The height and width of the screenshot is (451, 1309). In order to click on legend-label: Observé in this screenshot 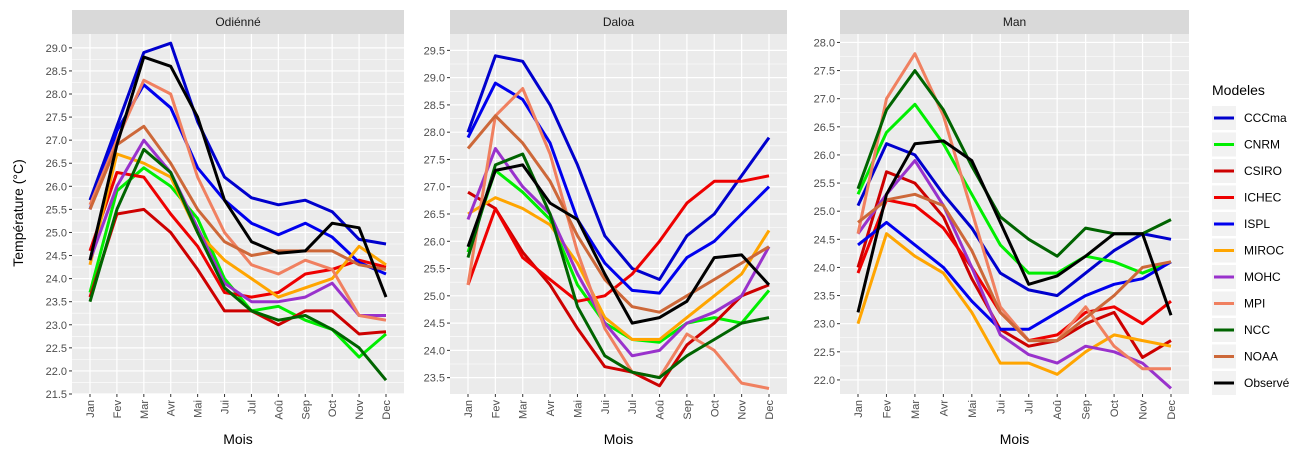, I will do `click(1267, 383)`.